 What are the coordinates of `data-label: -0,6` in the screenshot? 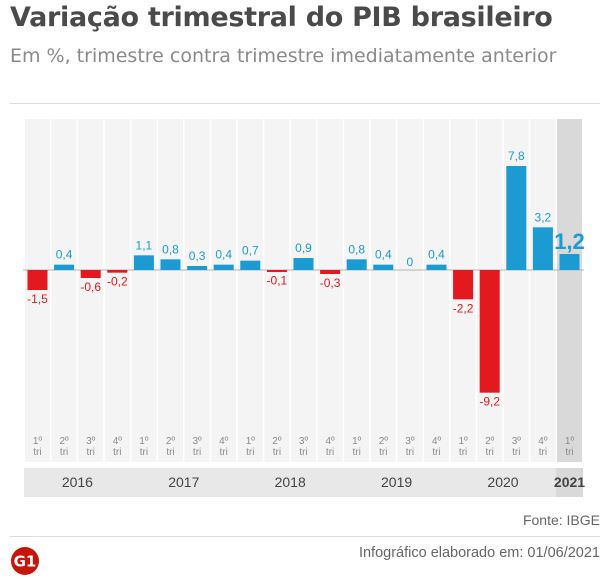 It's located at (90, 287).